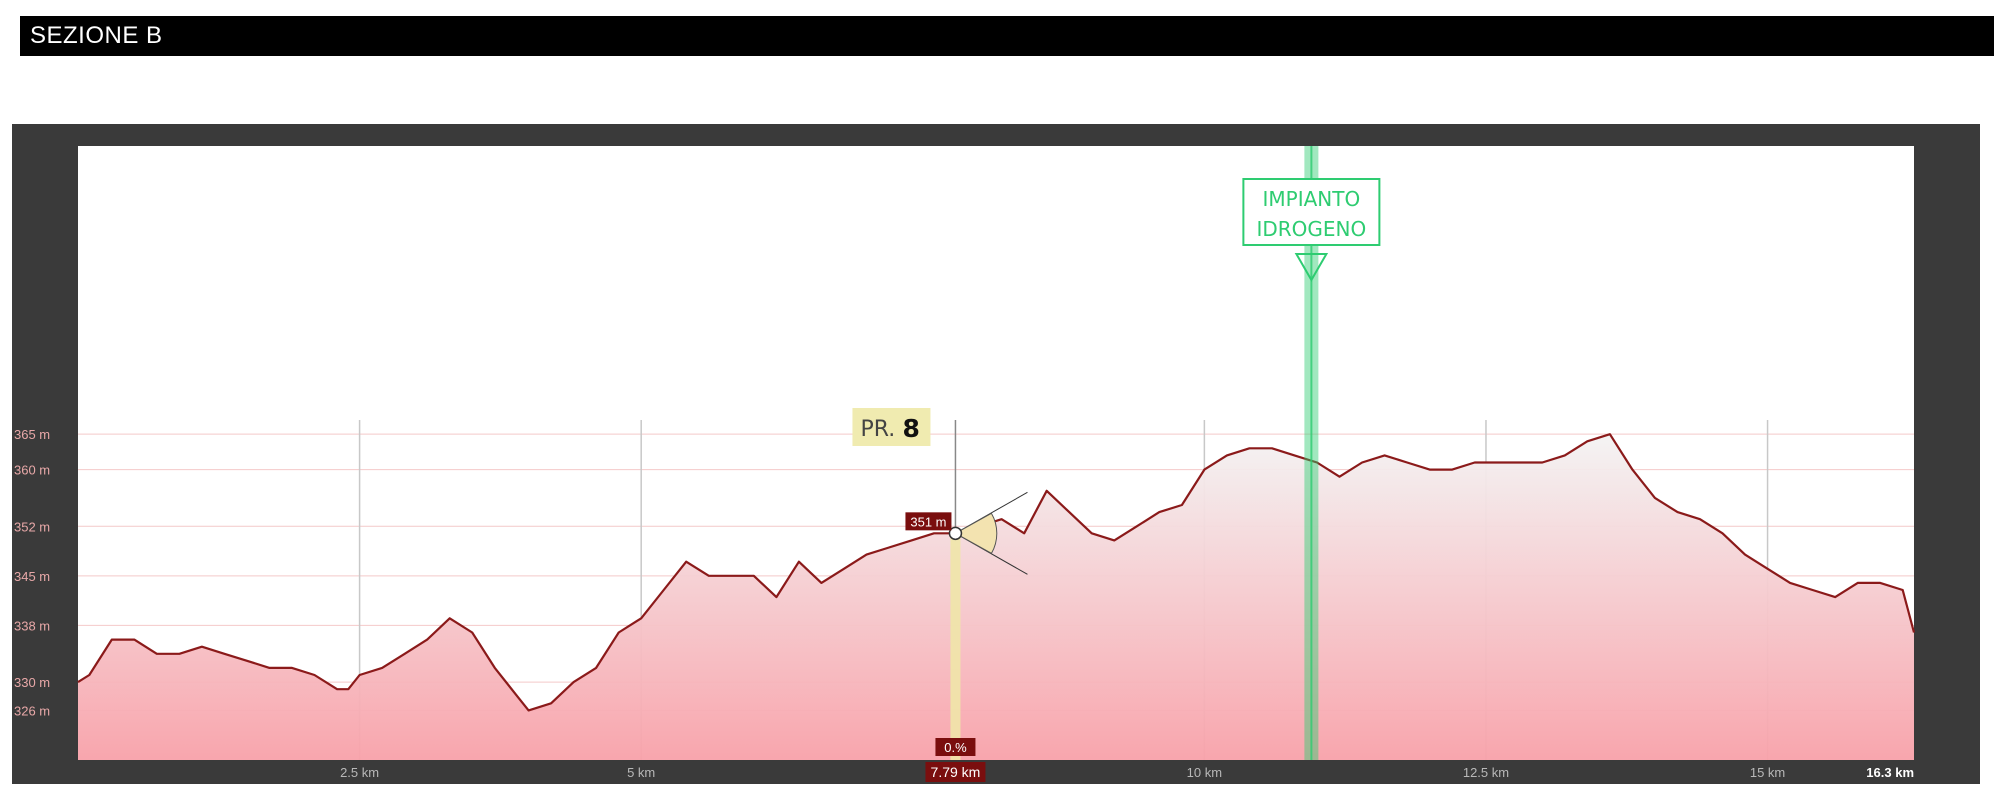  I want to click on marker-label-line2: IDROGENO, so click(1311, 229).